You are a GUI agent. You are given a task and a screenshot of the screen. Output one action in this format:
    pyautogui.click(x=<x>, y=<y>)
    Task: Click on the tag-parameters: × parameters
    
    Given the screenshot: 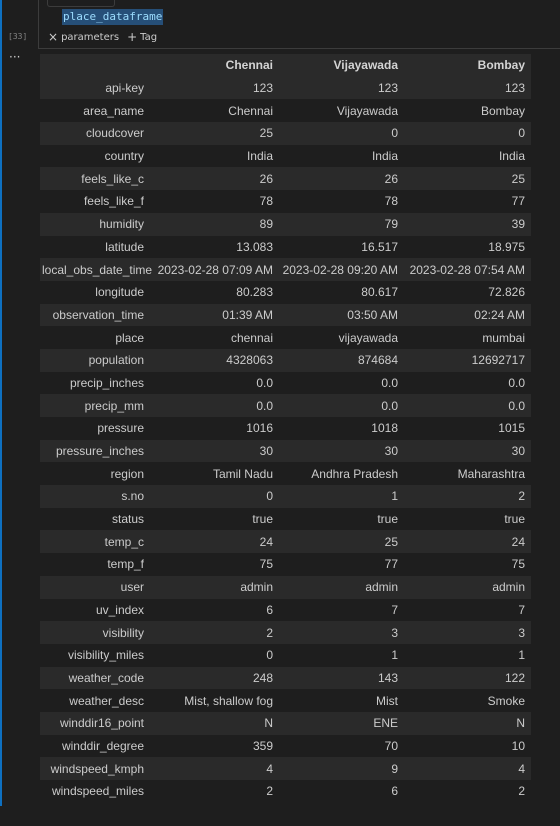 What is the action you would take?
    pyautogui.click(x=84, y=37)
    